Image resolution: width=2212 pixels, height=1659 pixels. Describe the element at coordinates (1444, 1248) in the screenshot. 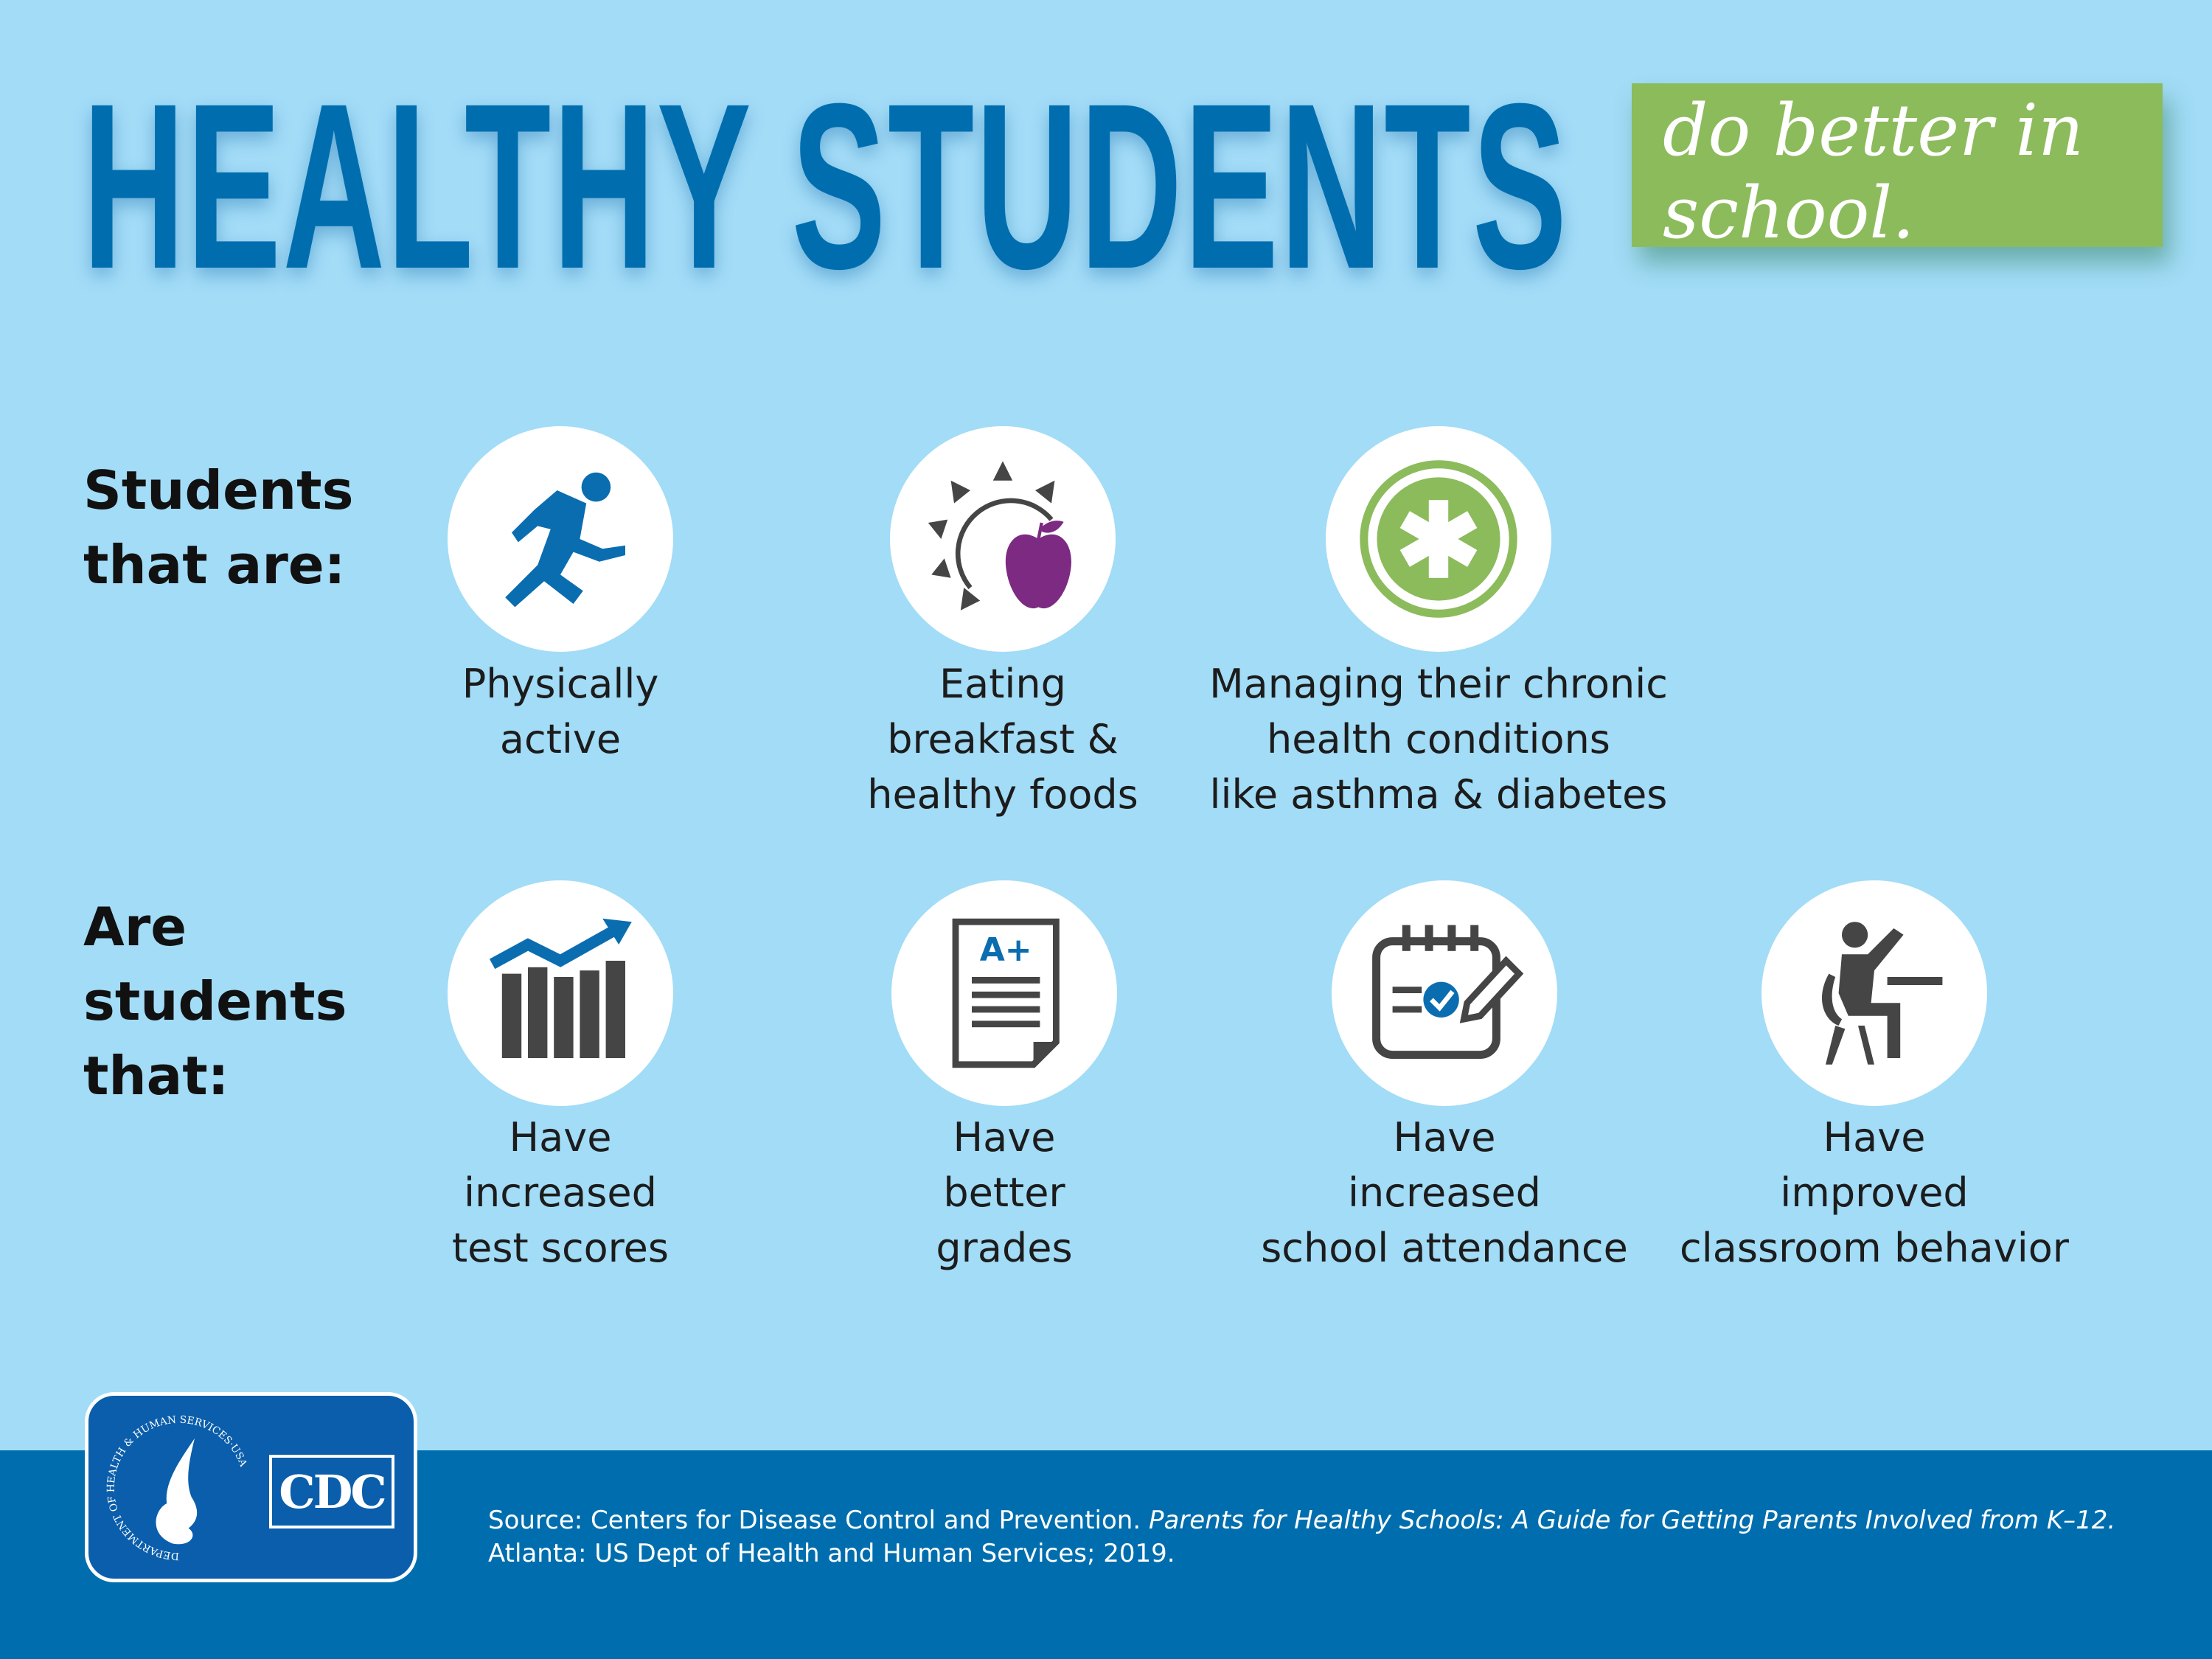

I see `label-line: school attendance` at that location.